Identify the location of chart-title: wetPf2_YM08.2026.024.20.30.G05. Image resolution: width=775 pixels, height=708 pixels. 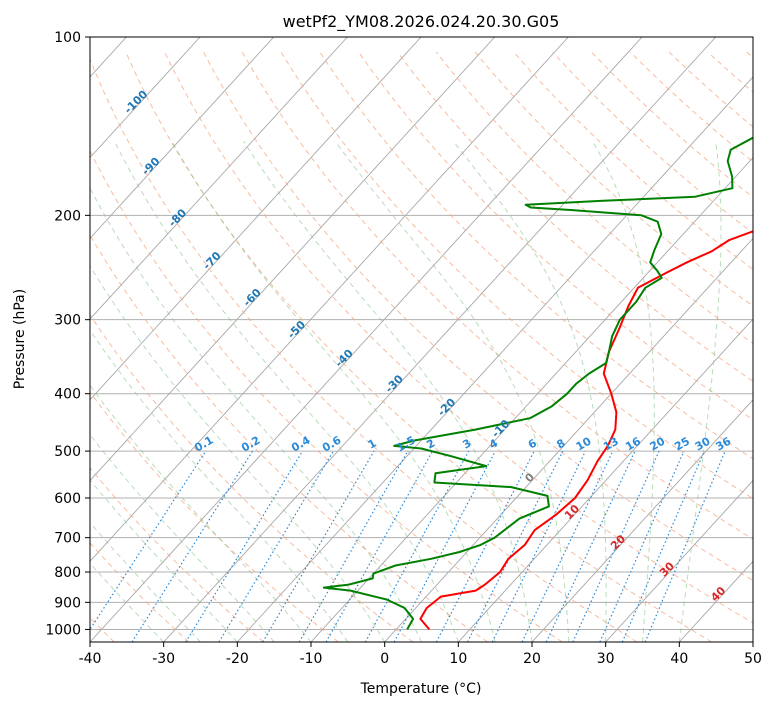
(421, 22).